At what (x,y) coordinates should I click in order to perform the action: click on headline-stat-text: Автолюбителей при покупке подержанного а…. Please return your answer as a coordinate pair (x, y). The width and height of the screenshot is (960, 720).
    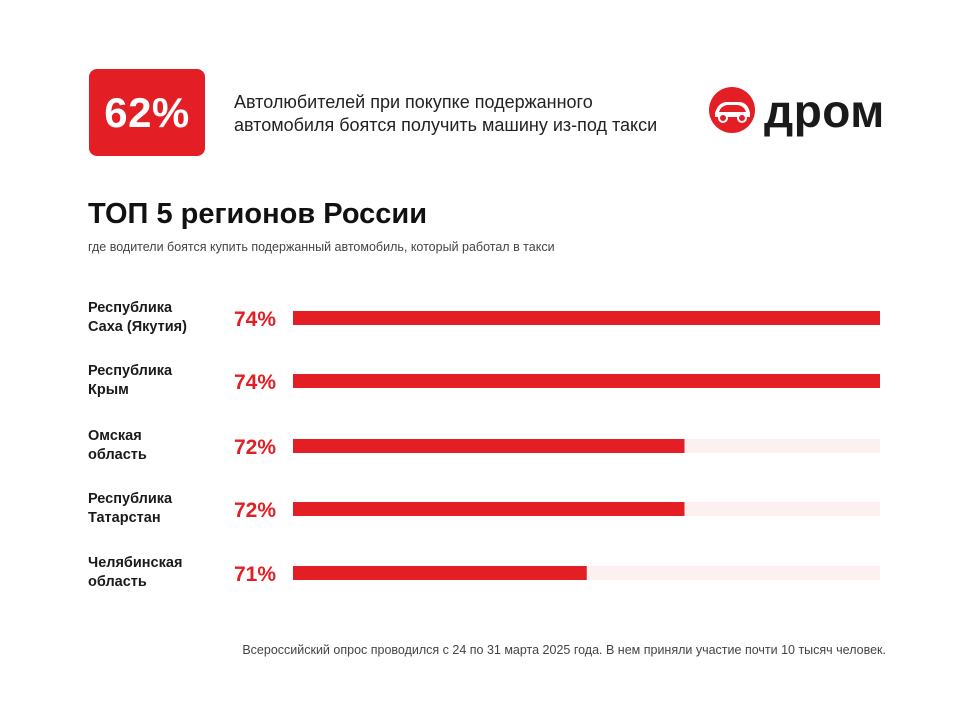
    Looking at the image, I should click on (446, 113).